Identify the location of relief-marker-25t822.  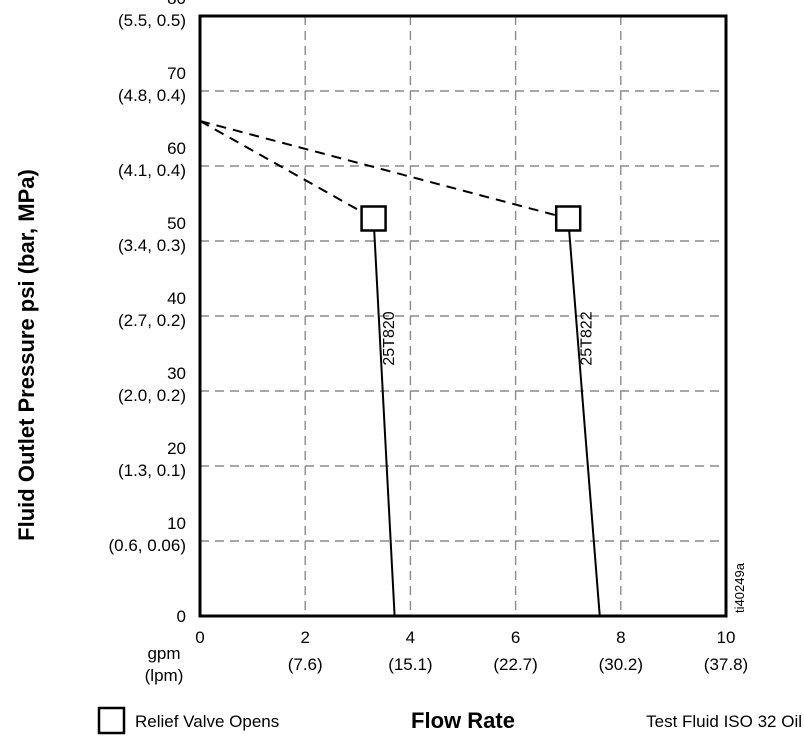
(568, 218).